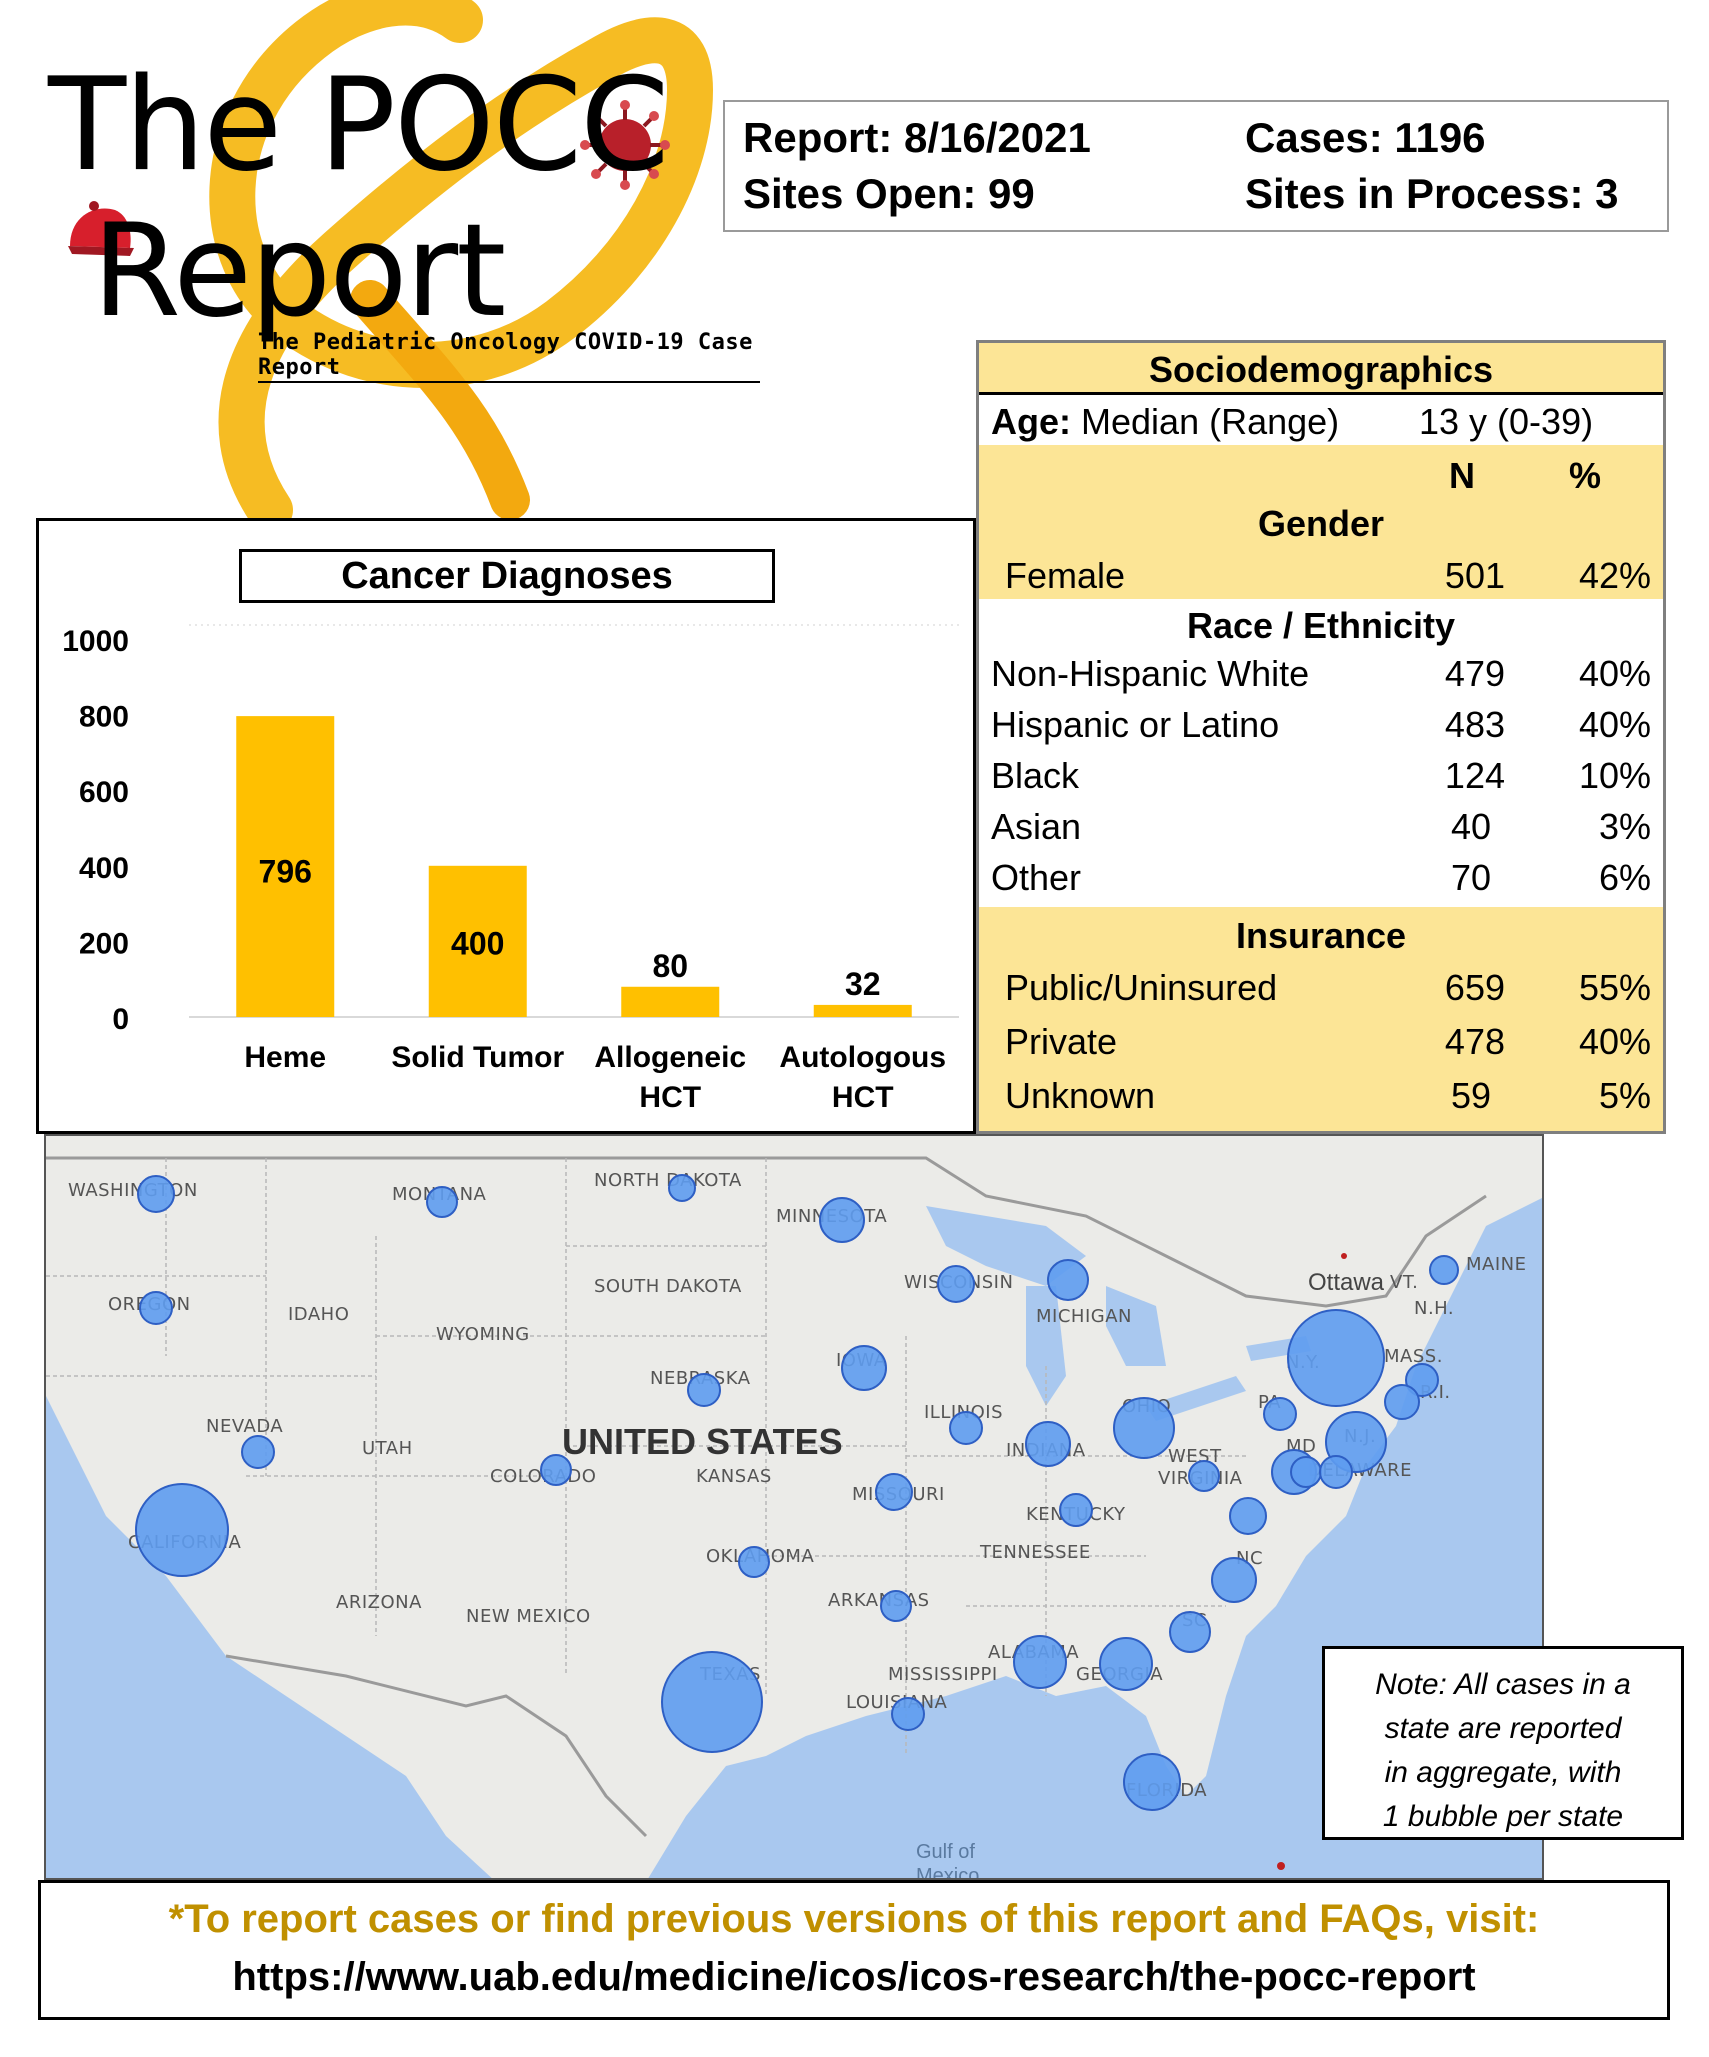 The width and height of the screenshot is (1709, 2057). I want to click on row-pct: 42%, so click(1614, 575).